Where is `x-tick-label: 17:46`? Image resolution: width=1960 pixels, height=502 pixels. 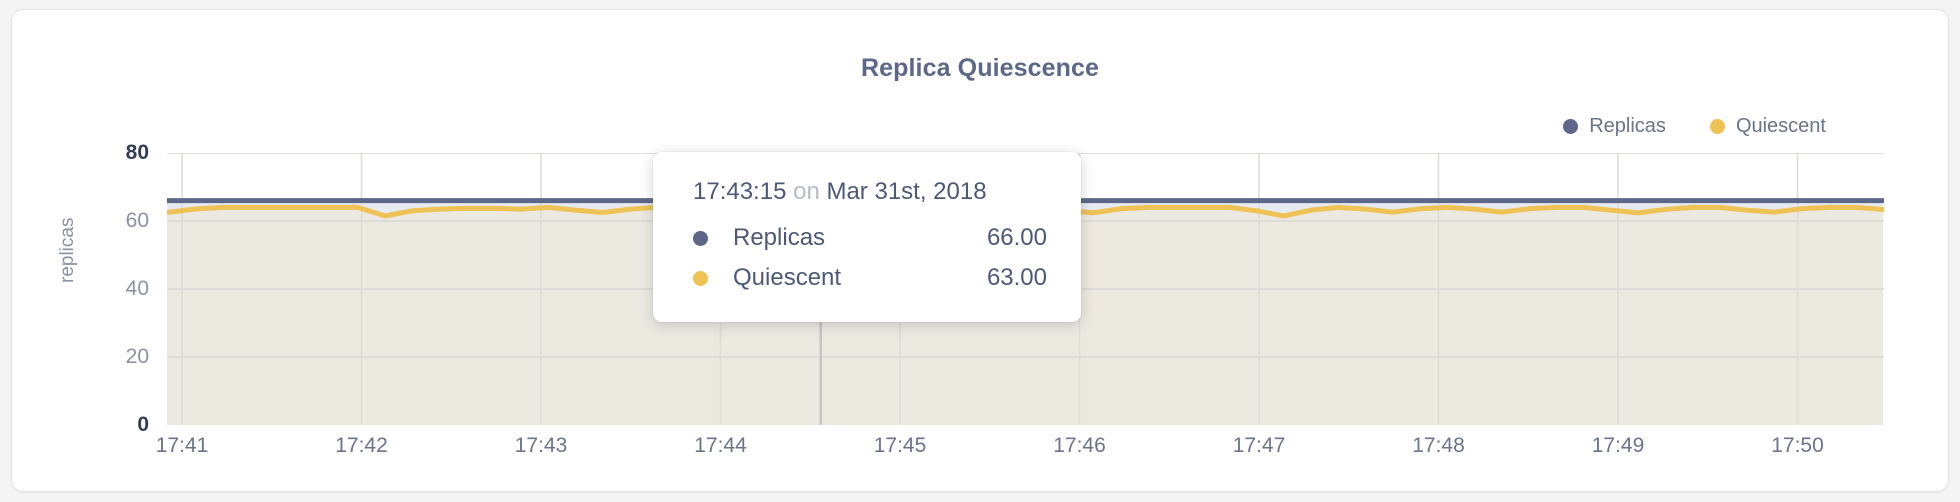
x-tick-label: 17:46 is located at coordinates (1079, 445).